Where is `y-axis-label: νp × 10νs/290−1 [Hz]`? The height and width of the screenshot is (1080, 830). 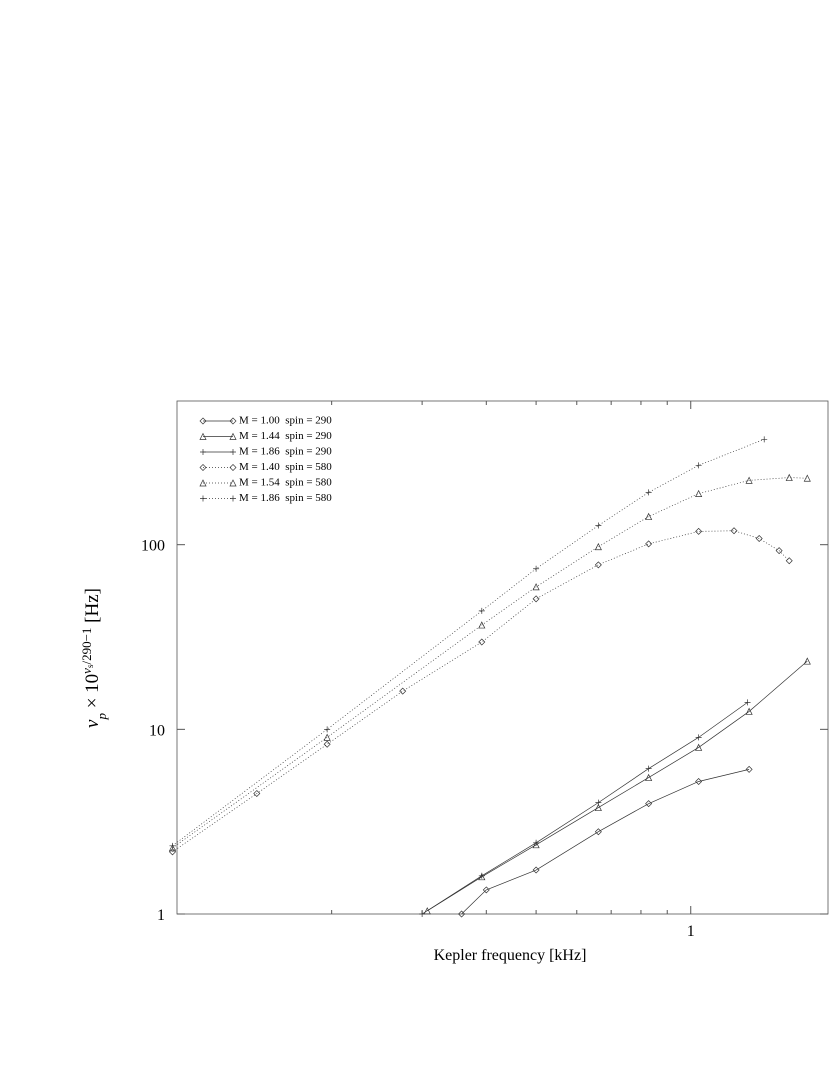
y-axis-label: νp × 10νs/290−1 [Hz] is located at coordinates (94, 658).